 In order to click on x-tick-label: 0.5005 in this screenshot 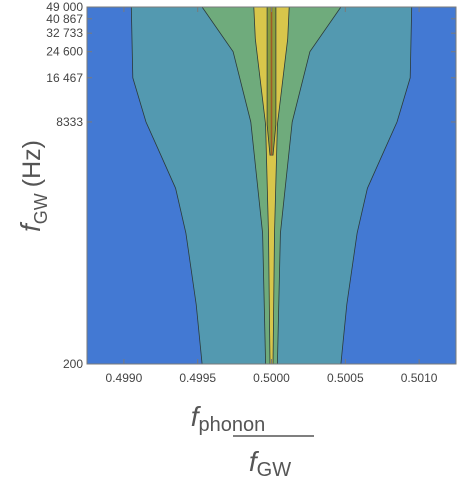, I will do `click(345, 378)`.